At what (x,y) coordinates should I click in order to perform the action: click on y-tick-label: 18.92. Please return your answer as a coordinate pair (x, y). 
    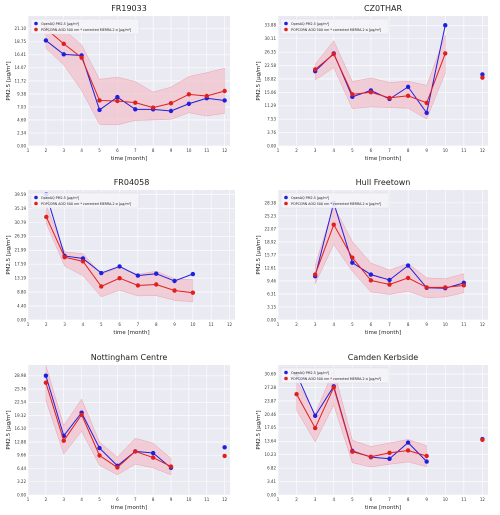
    Looking at the image, I should click on (271, 241).